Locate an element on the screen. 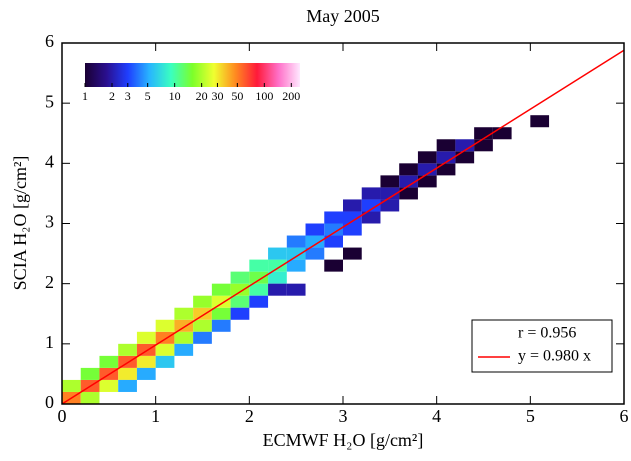  colorbar-tick-label: 5 is located at coordinates (148, 96).